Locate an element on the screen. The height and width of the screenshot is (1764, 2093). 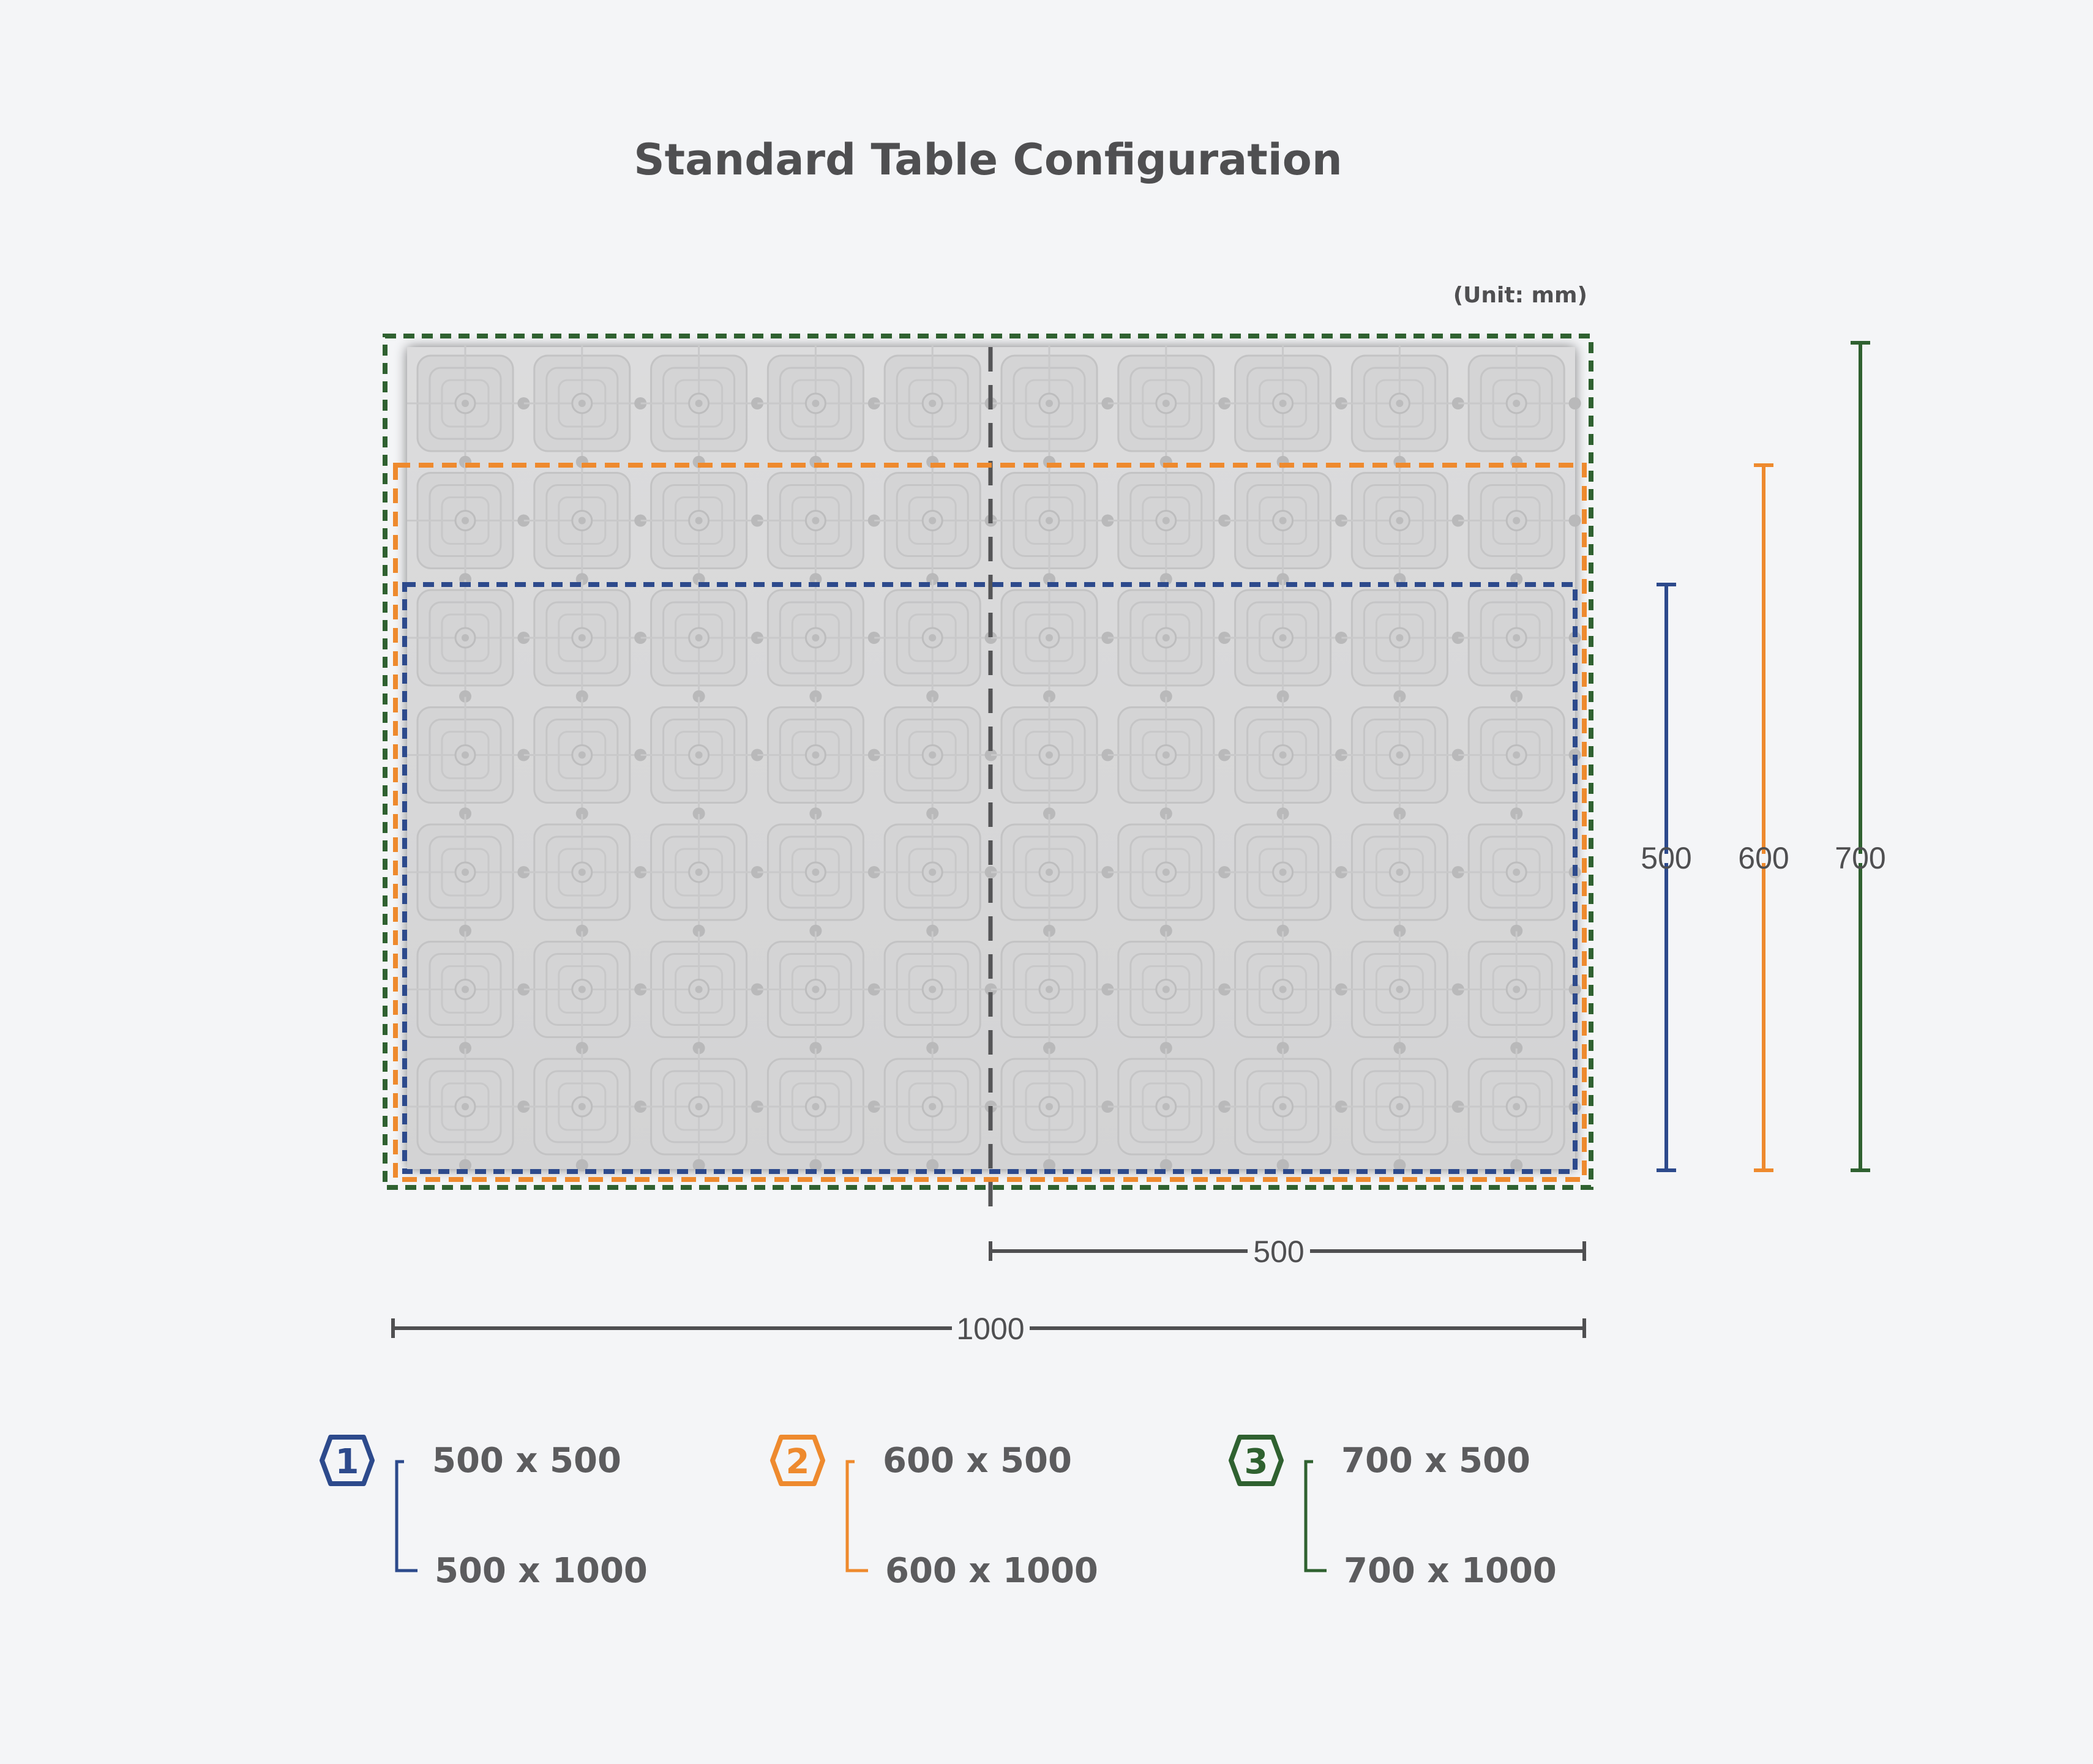
dimension-label-600-height: 600 is located at coordinates (1764, 858).